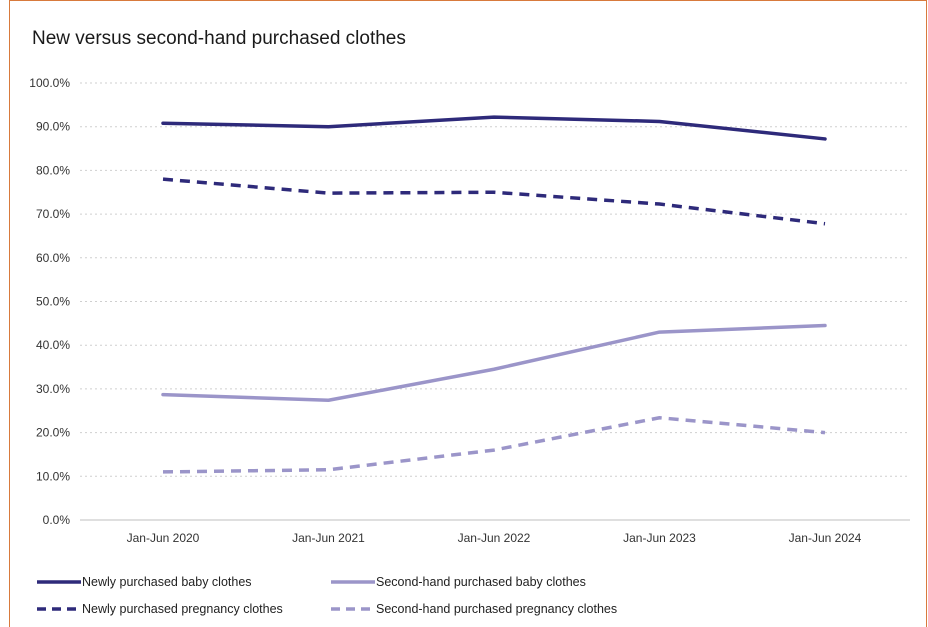 Image resolution: width=928 pixels, height=627 pixels. What do you see at coordinates (659, 538) in the screenshot?
I see `x-tick-label: Jan-Jun 2023` at bounding box center [659, 538].